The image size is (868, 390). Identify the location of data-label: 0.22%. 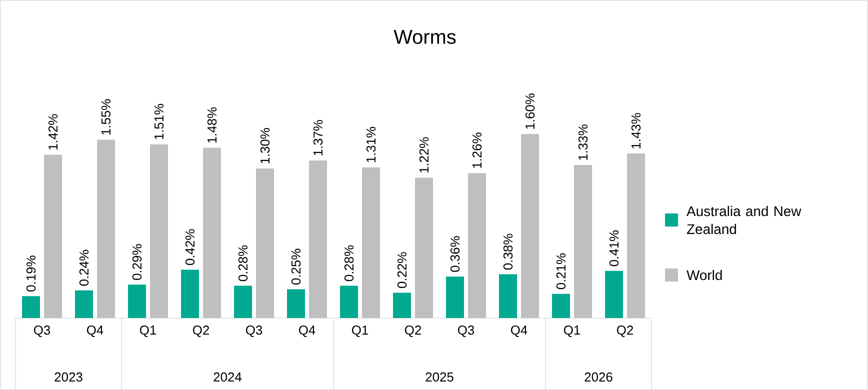
(402, 270).